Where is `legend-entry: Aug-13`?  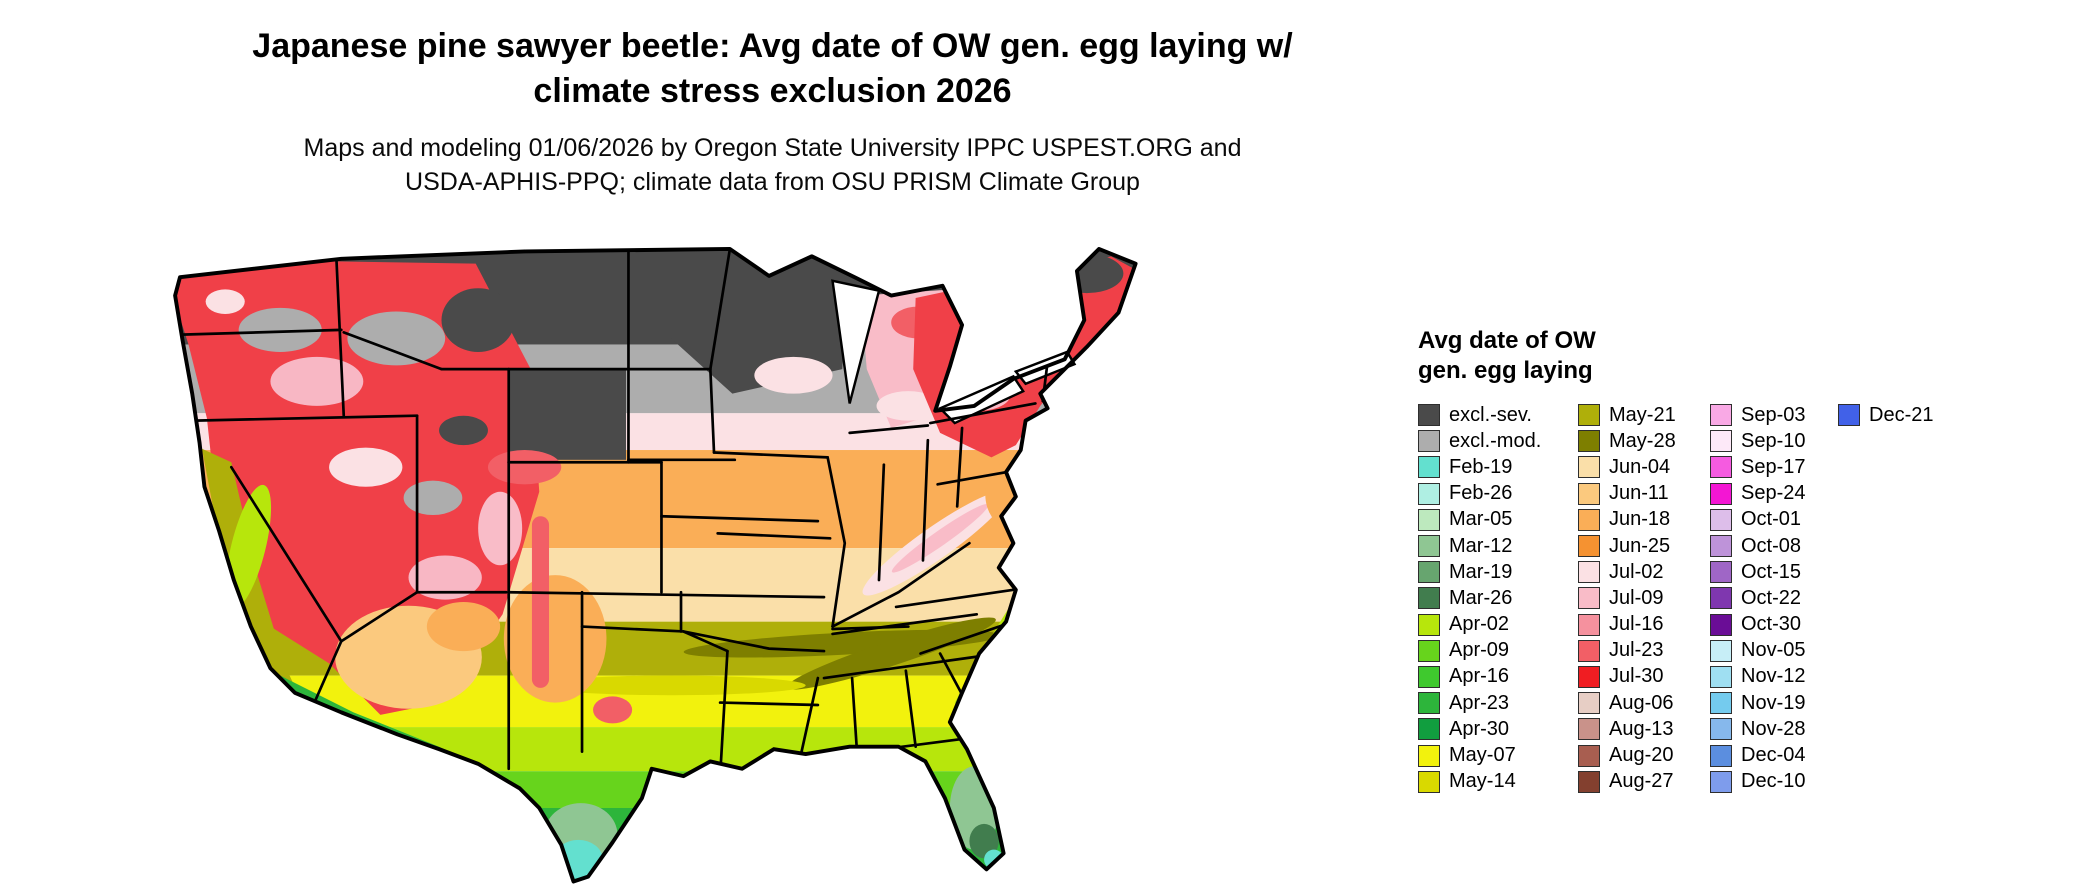 legend-entry: Aug-13 is located at coordinates (1644, 729).